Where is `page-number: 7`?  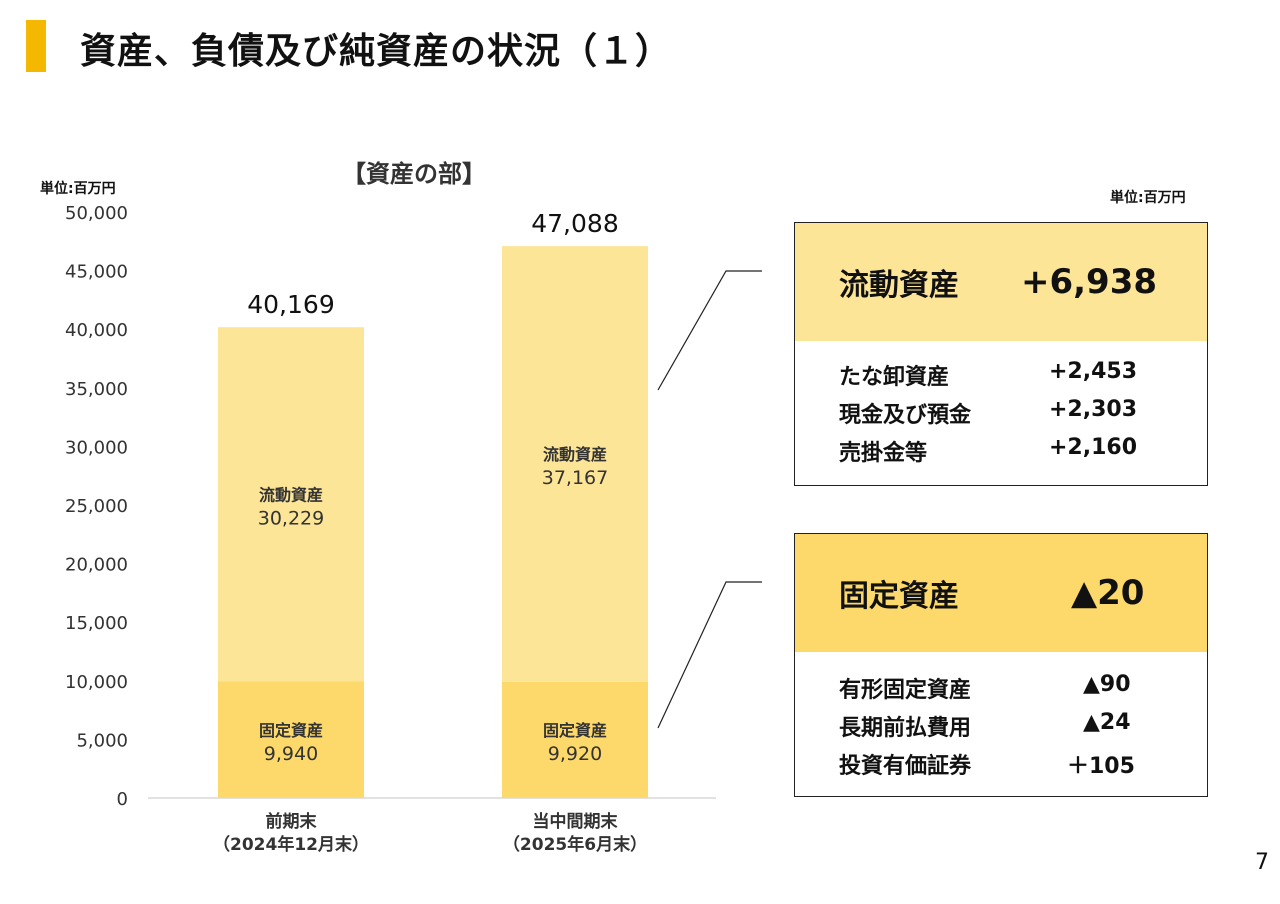
page-number: 7 is located at coordinates (1262, 862).